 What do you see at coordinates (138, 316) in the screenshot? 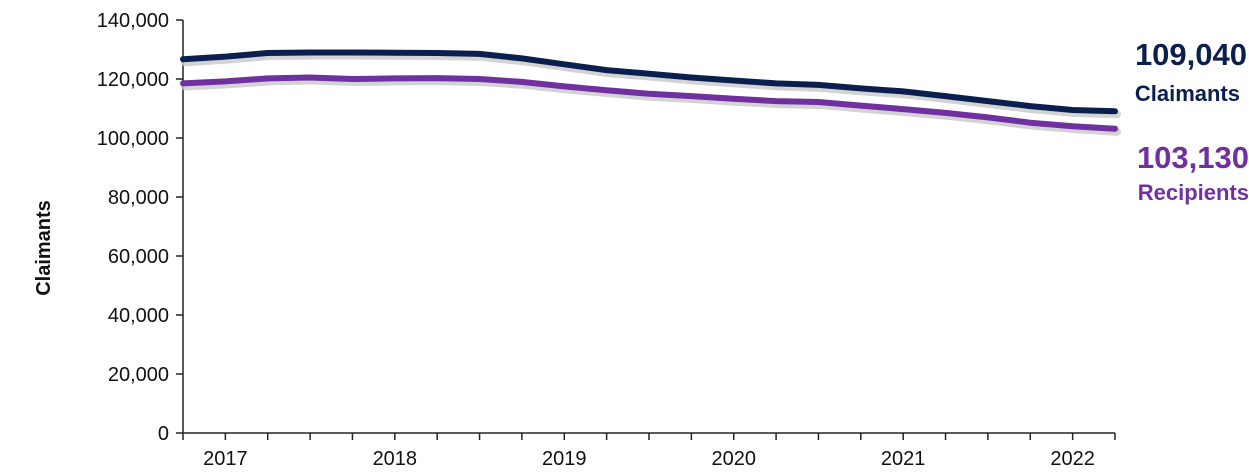
I see `y-tick-label: 40,000` at bounding box center [138, 316].